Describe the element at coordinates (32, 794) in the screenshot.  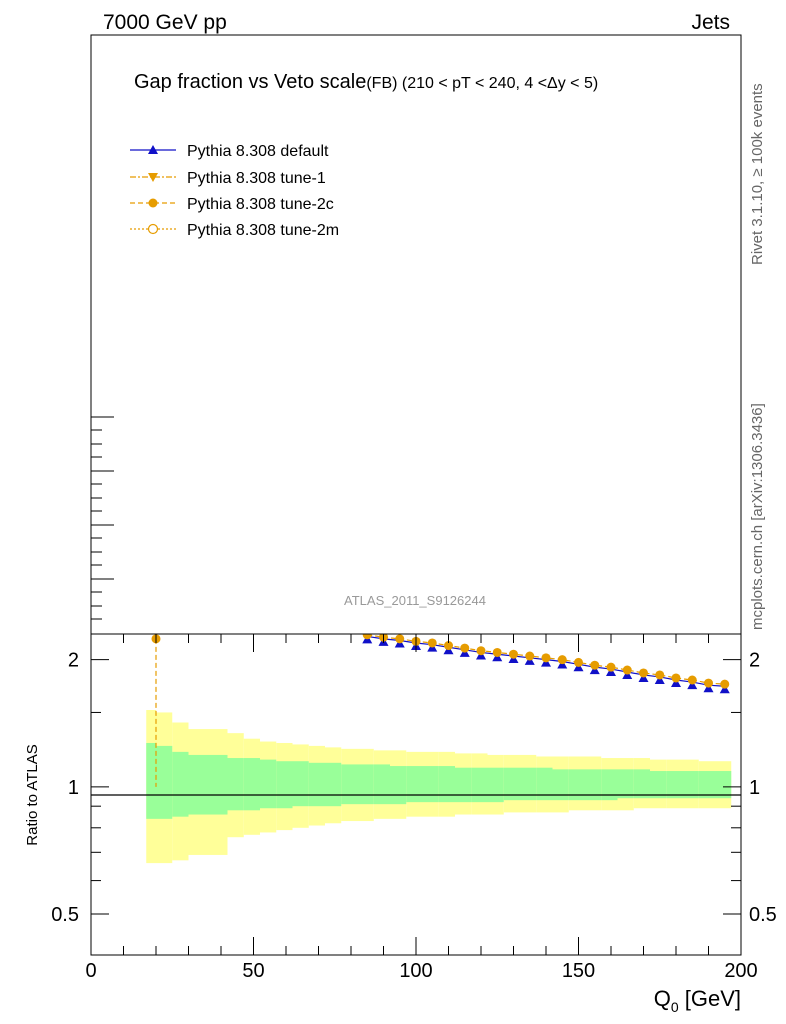
I see `ratio-ylabel: Ratio to ATLAS` at that location.